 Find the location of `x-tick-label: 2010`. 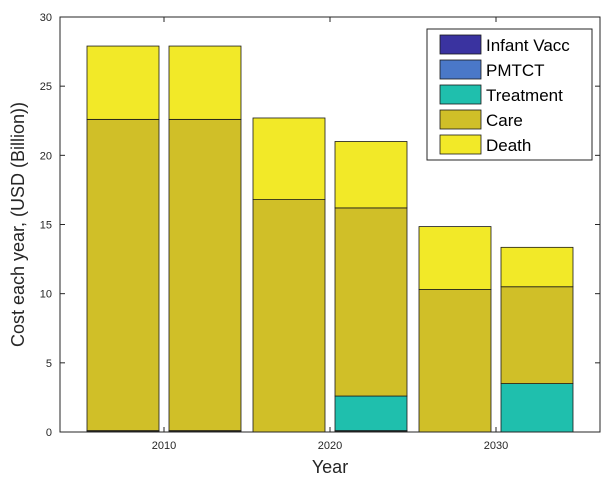

x-tick-label: 2010 is located at coordinates (164, 446).